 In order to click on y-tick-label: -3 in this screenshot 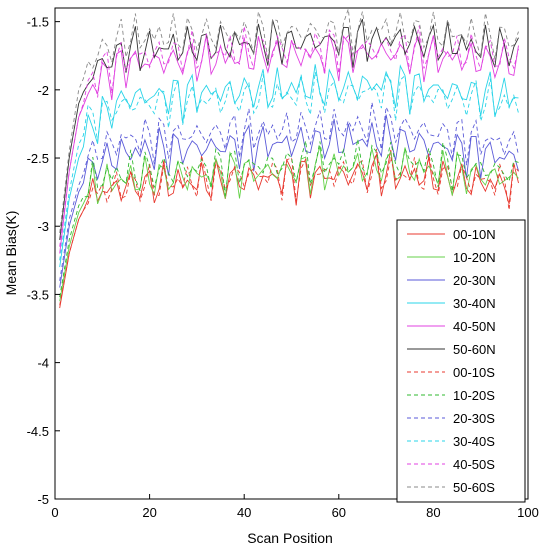, I will do `click(43, 226)`.